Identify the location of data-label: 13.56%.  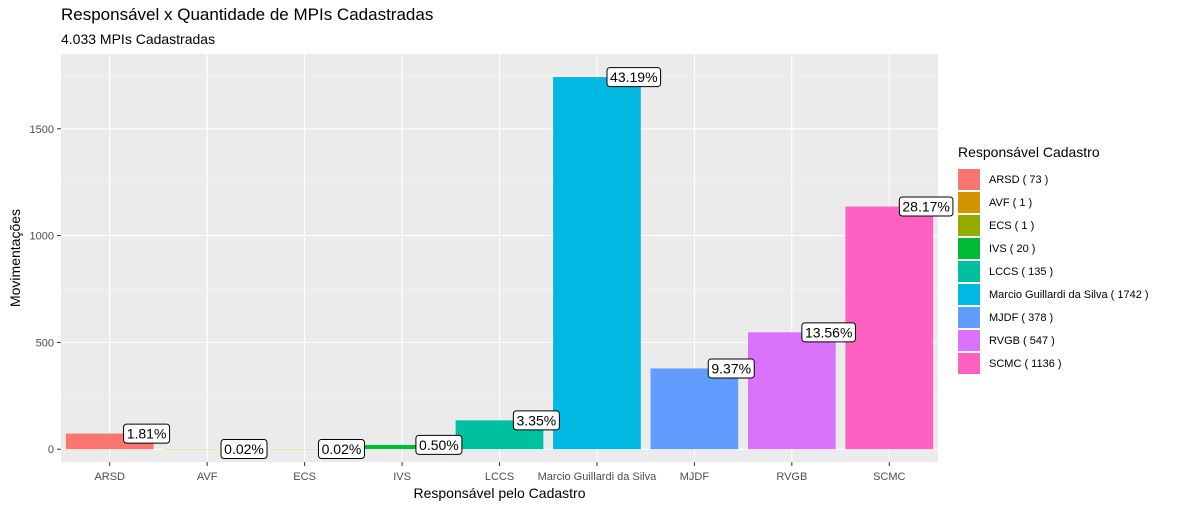
(828, 332).